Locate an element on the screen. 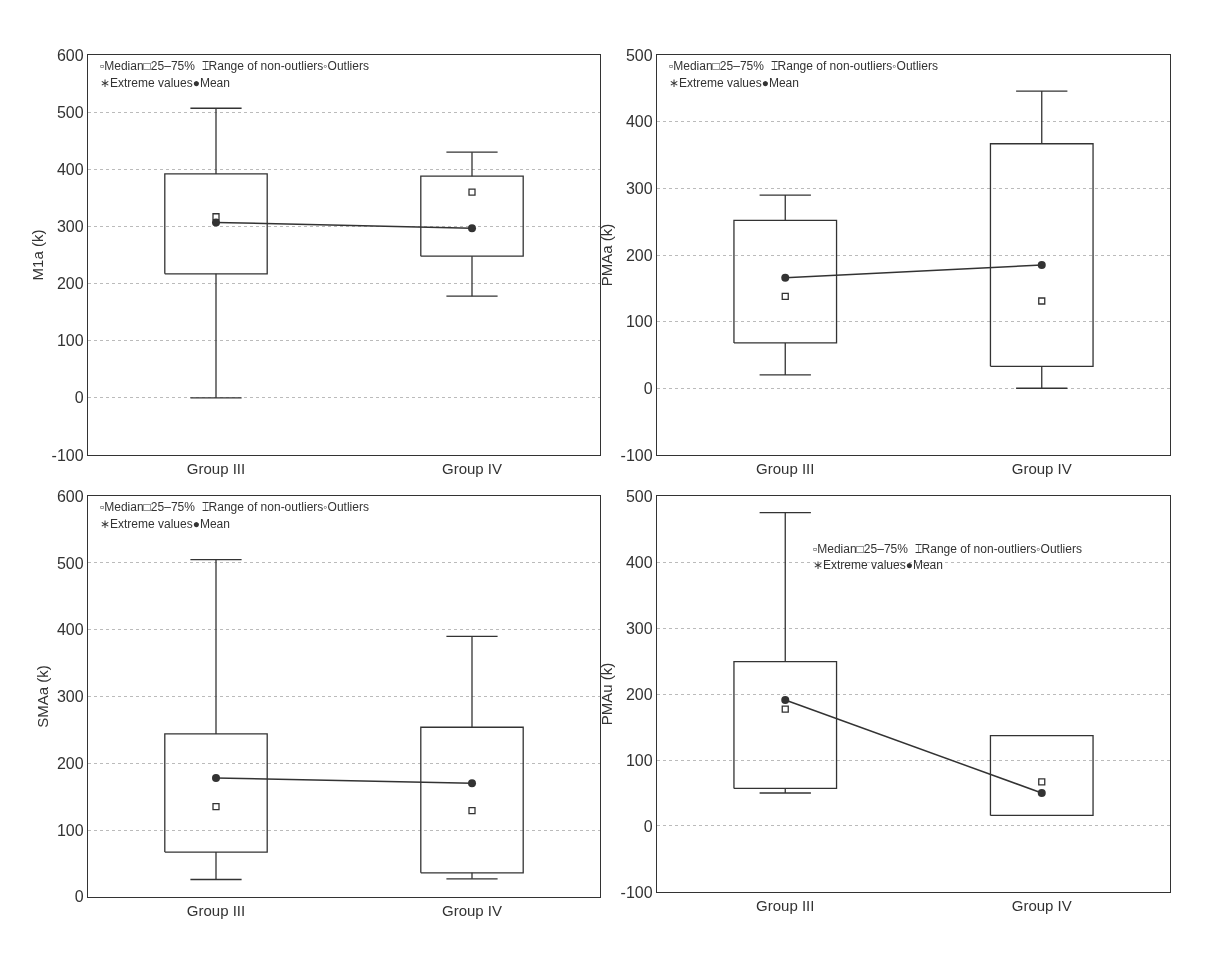 The image size is (1205, 954). y-axis-title: M1a (k) is located at coordinates (37, 255).